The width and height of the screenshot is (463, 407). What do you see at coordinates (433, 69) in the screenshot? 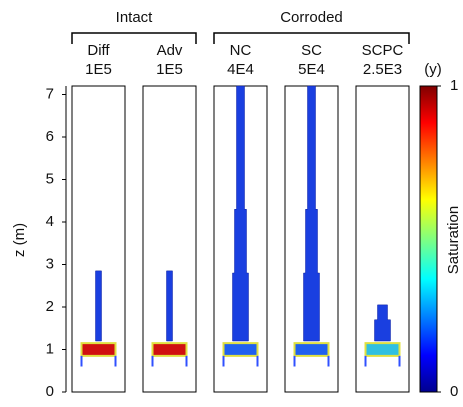
I see `time-unit: (y)` at bounding box center [433, 69].